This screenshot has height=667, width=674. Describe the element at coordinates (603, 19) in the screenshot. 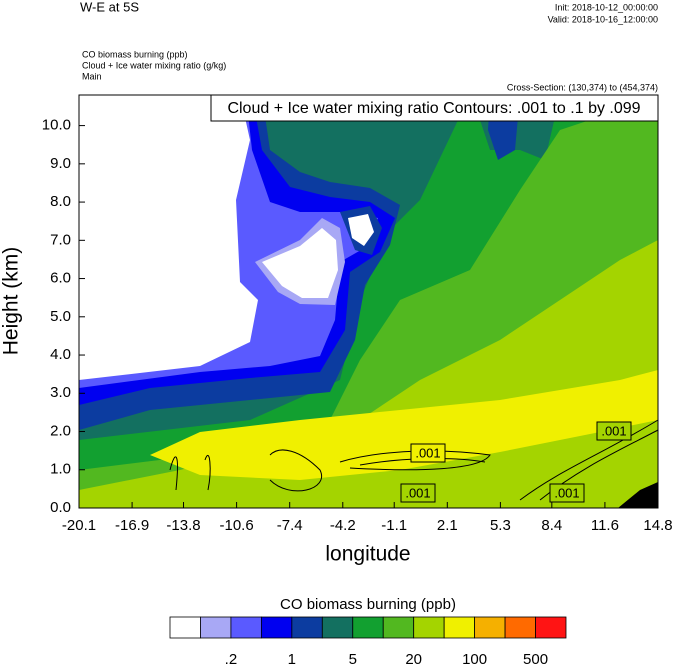

I see `valid-time: Valid: 2018-10-16_12:00:00` at that location.